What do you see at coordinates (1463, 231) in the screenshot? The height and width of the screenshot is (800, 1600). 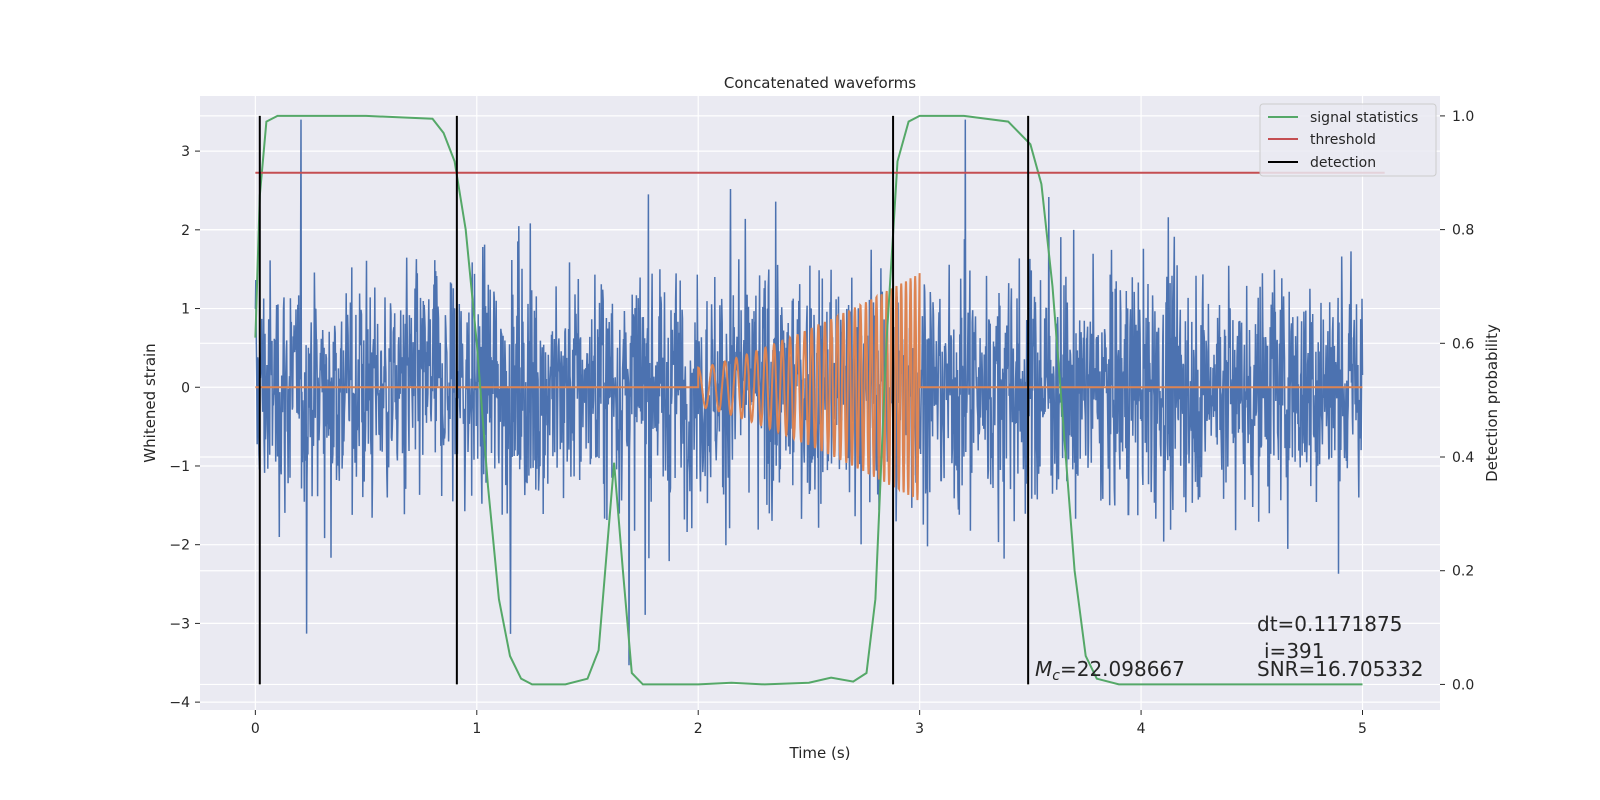 I see `y2-tick-label-4: 0.8` at bounding box center [1463, 231].